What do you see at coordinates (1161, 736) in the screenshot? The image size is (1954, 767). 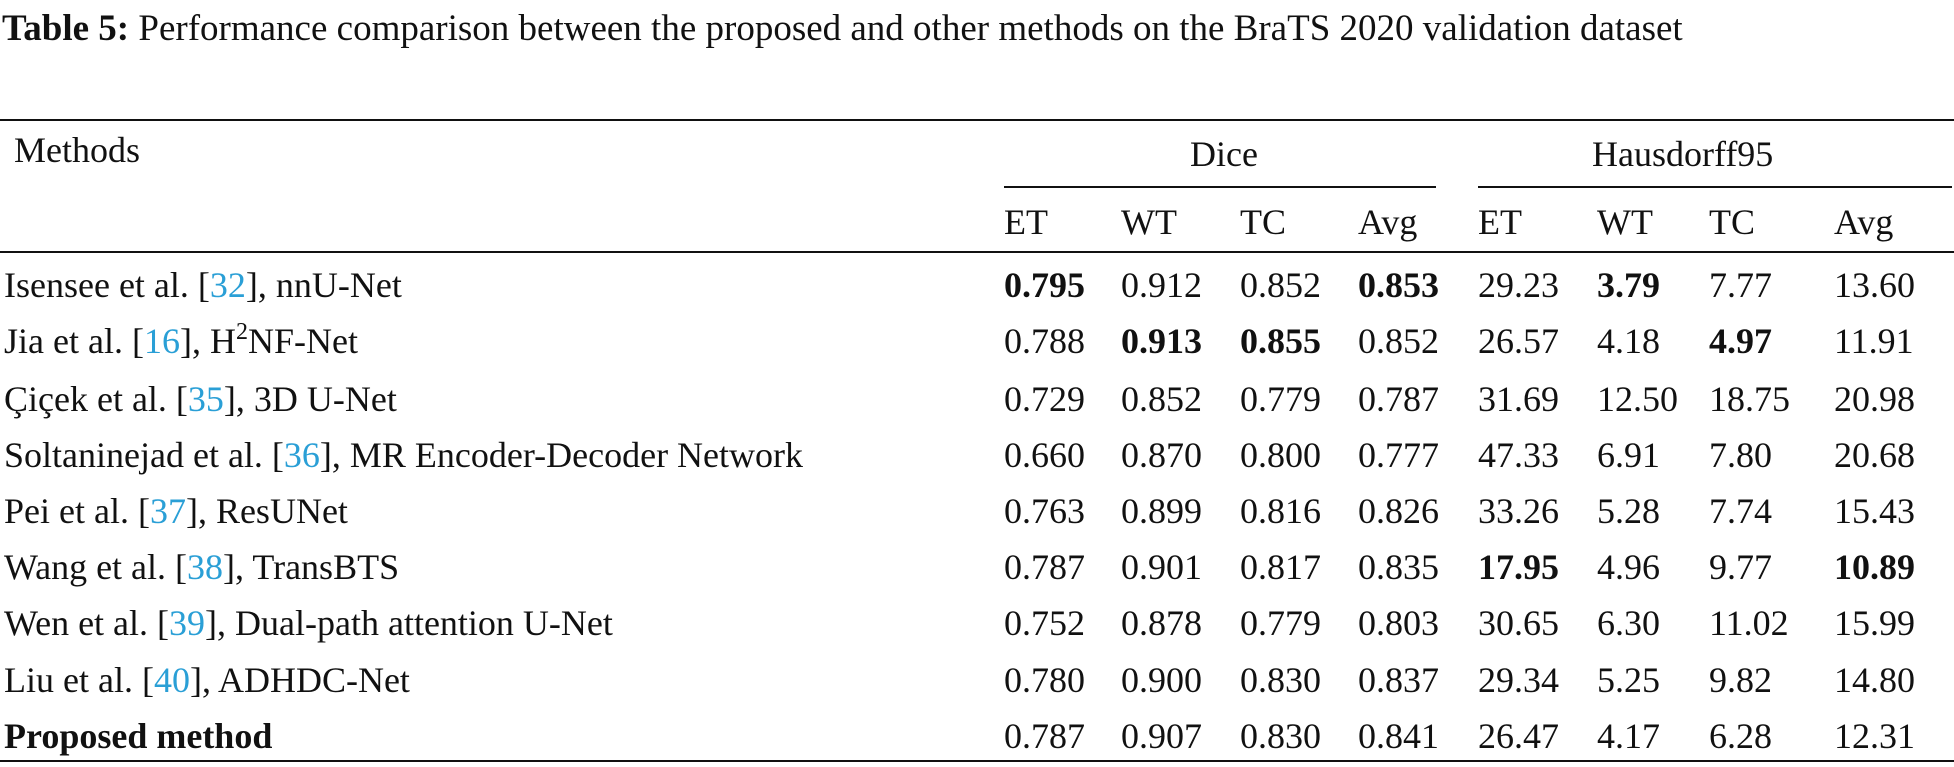 I see `value-cell: 0.907` at bounding box center [1161, 736].